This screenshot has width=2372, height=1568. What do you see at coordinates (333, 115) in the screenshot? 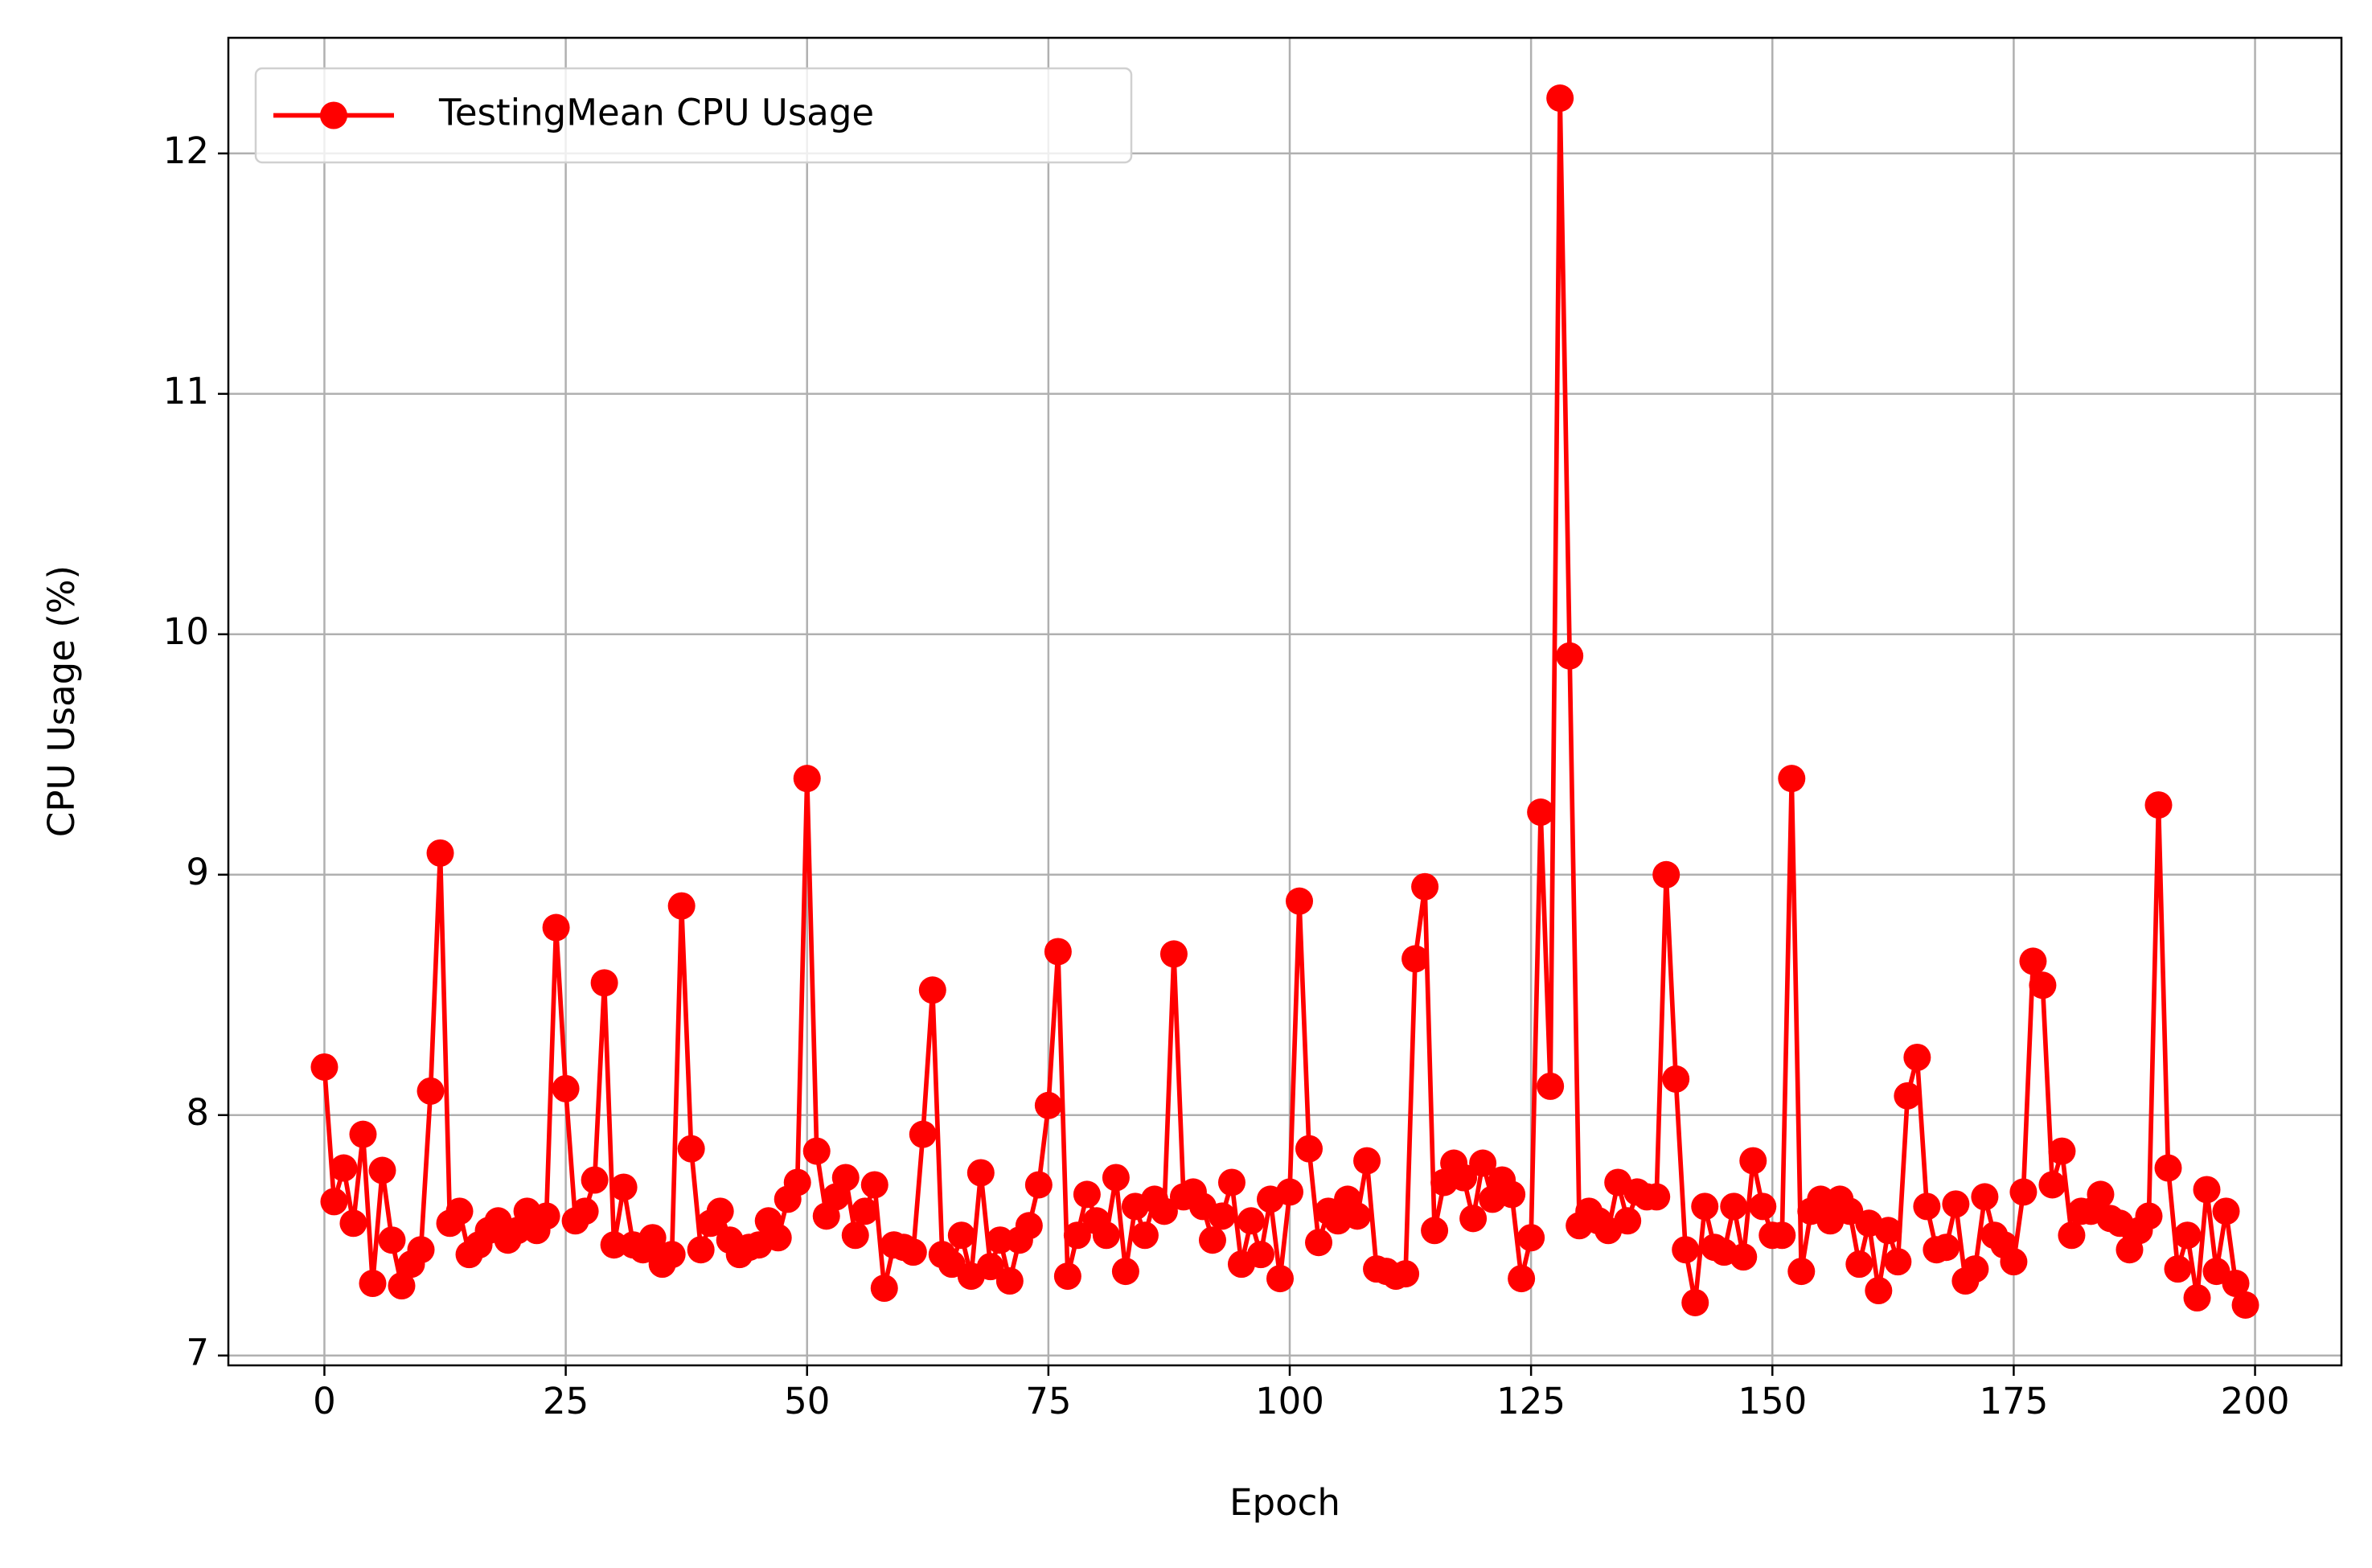
I see `legend-marker` at bounding box center [333, 115].